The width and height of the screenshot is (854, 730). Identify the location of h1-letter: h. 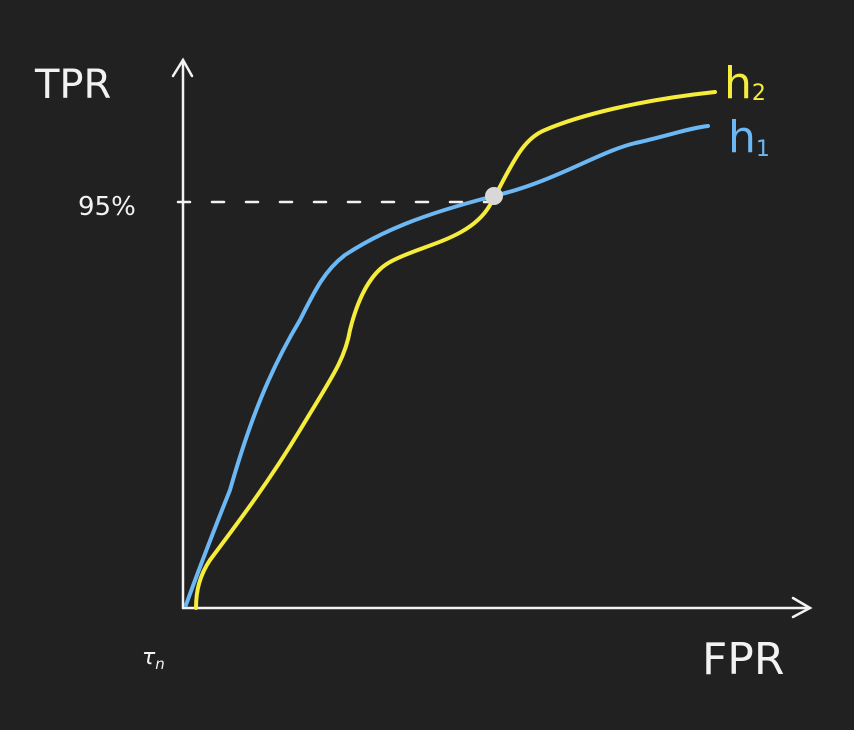
(742, 137).